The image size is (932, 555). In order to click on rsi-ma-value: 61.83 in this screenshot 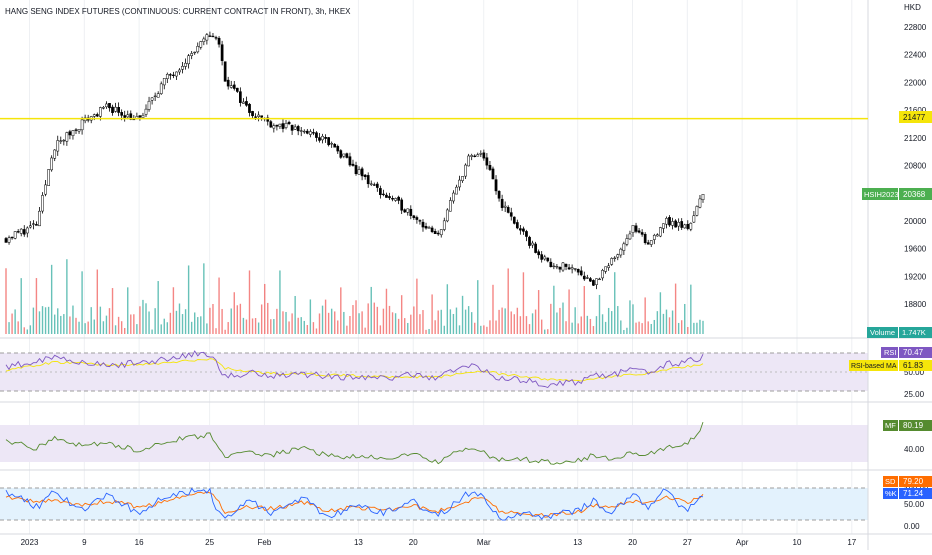, I will do `click(913, 365)`.